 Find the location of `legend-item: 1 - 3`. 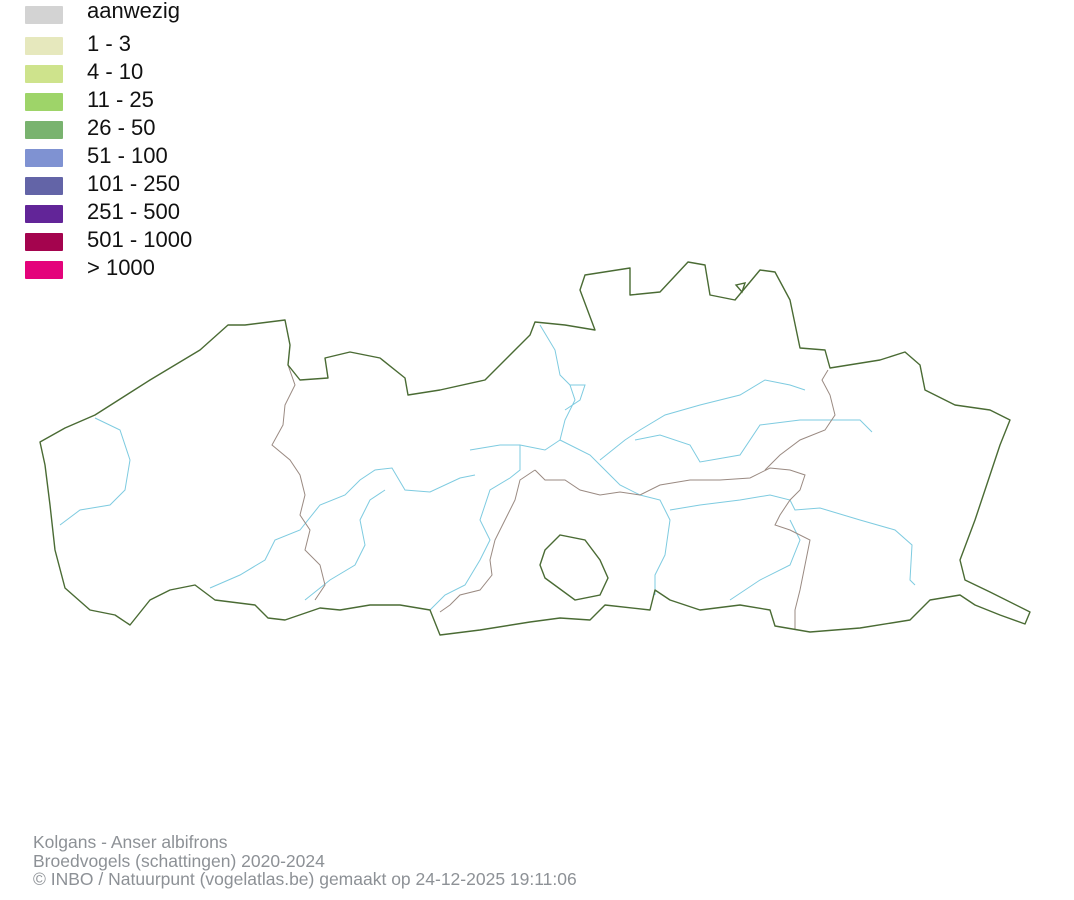

legend-item: 1 - 3 is located at coordinates (155, 45).